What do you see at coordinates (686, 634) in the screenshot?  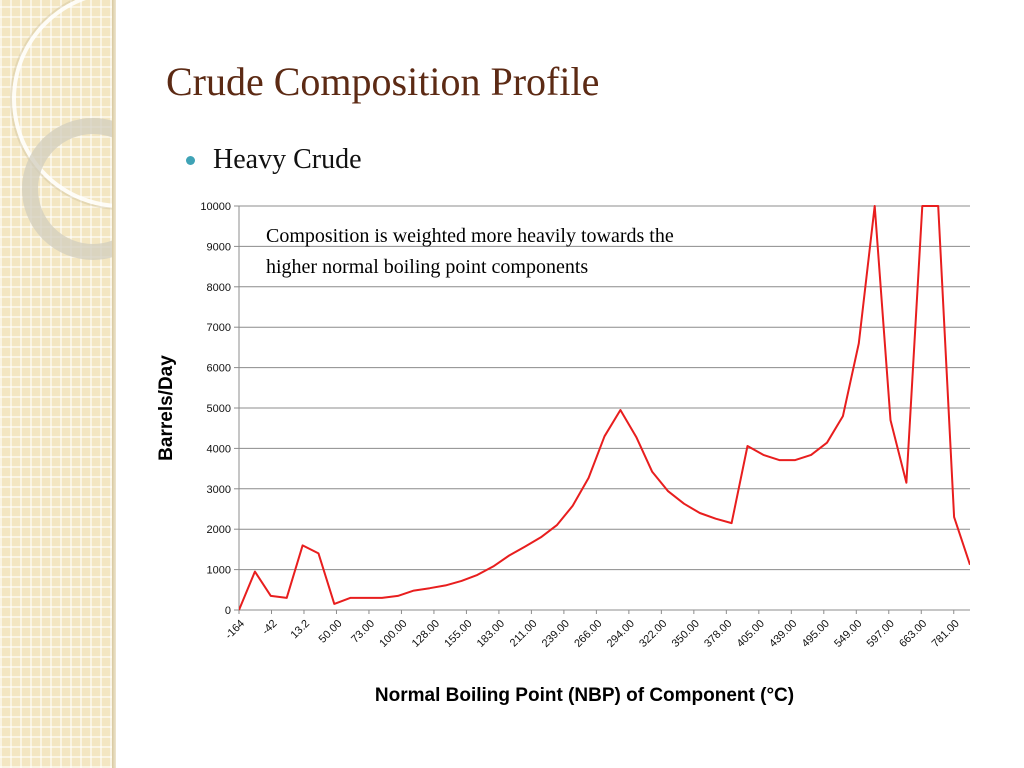 I see `x-tick-label: 350.00` at bounding box center [686, 634].